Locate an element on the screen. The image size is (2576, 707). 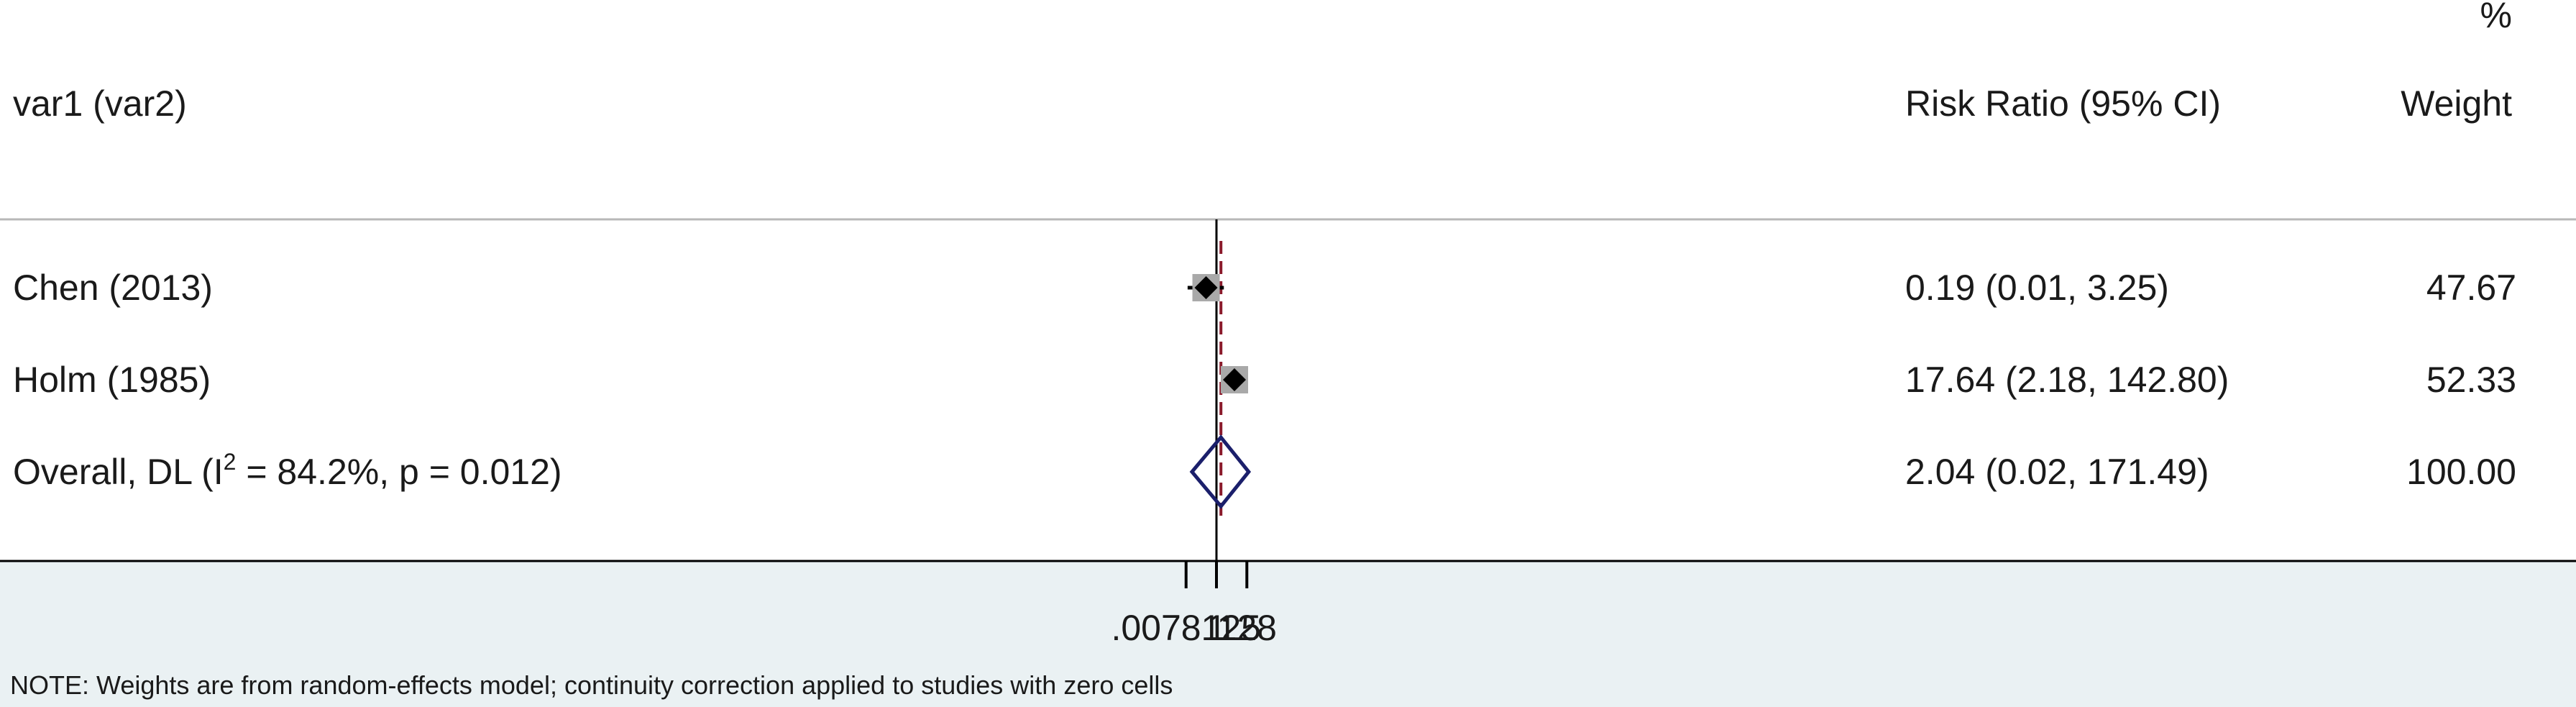
header-weight: Weight is located at coordinates (2456, 103).